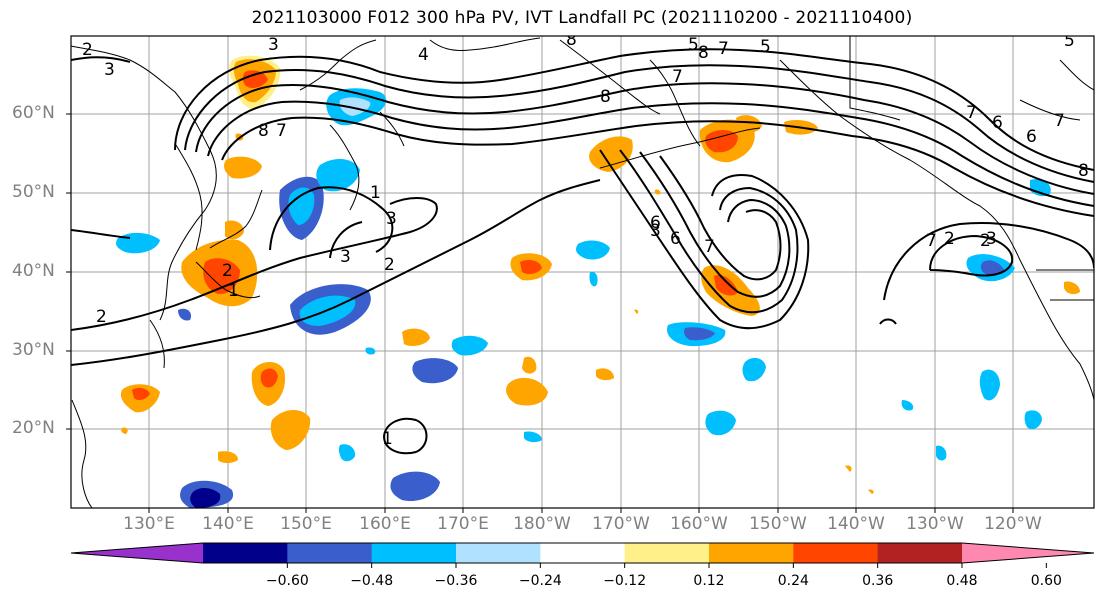 This screenshot has height=601, width=1105. Describe the element at coordinates (709, 581) in the screenshot. I see `colorbar-tick-label: 0.12` at that location.